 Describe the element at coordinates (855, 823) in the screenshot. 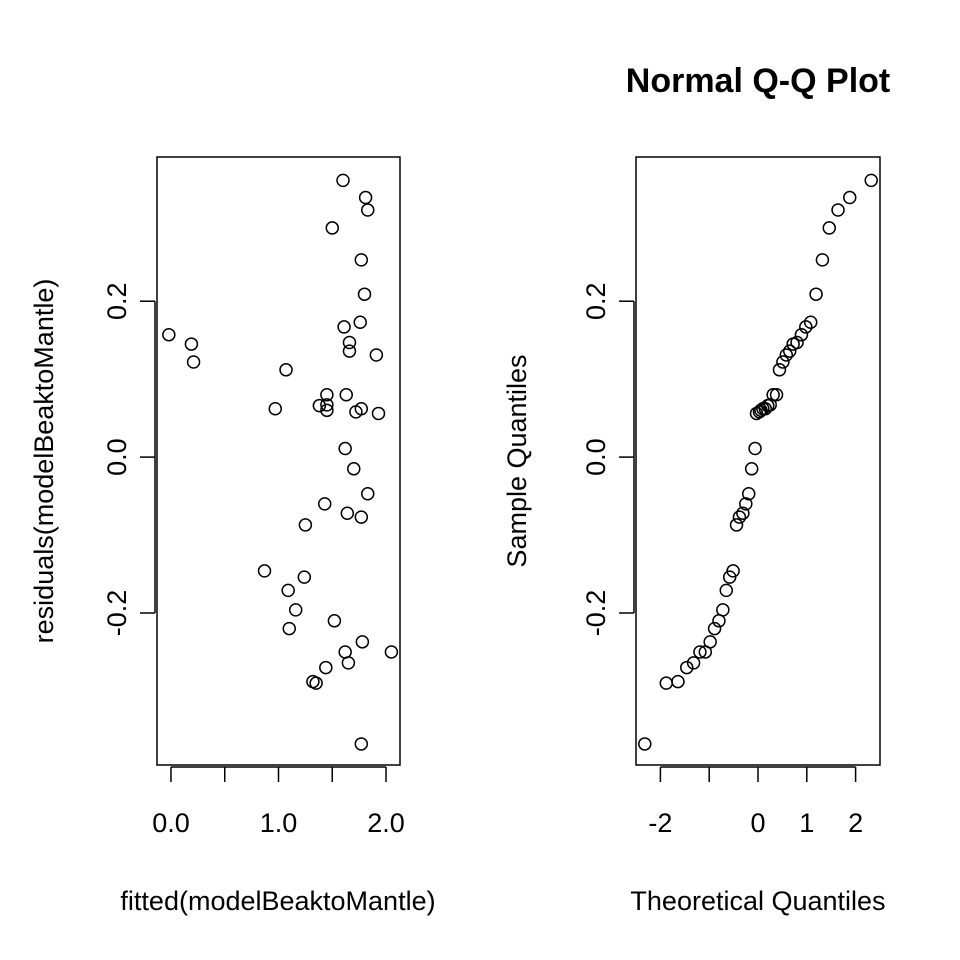

I see `x-tick-label: 2` at that location.